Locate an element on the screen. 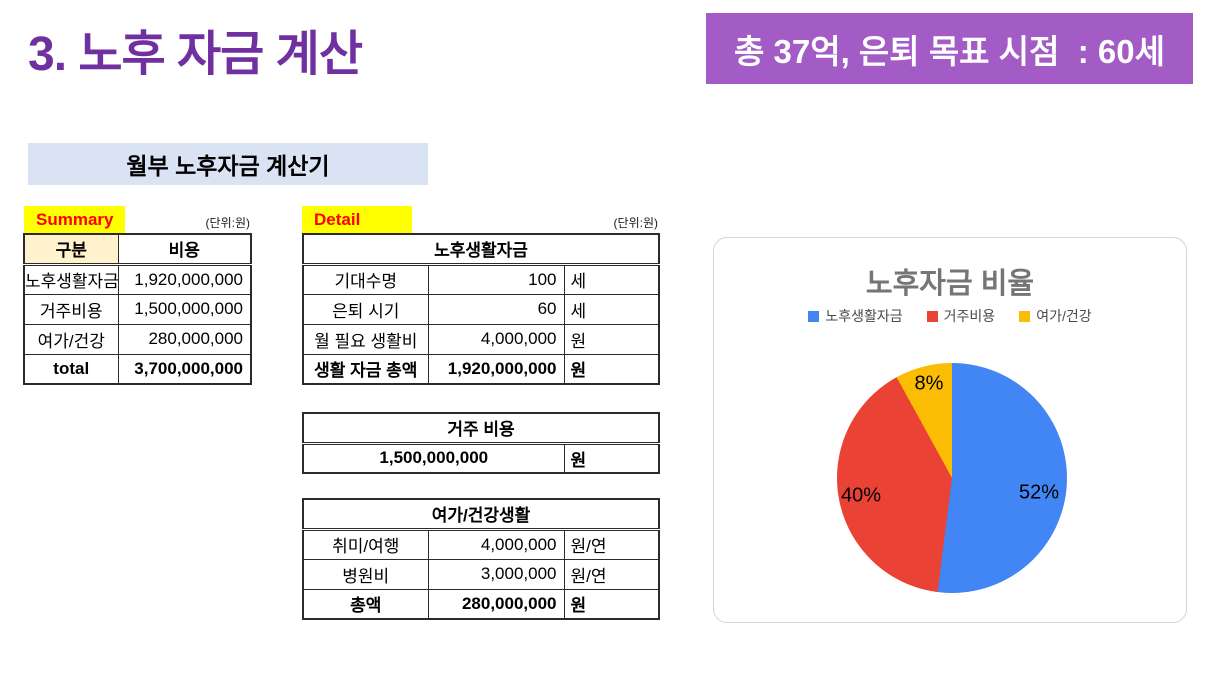  table-row-total: 생활 자금 총액 1,920,000,000 원 is located at coordinates (481, 369).